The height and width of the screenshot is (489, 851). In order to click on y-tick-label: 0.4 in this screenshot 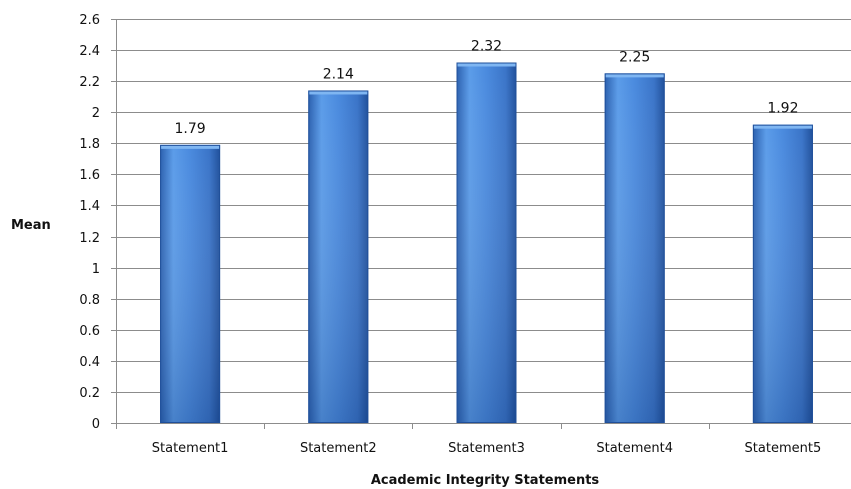, I will do `click(89, 362)`.